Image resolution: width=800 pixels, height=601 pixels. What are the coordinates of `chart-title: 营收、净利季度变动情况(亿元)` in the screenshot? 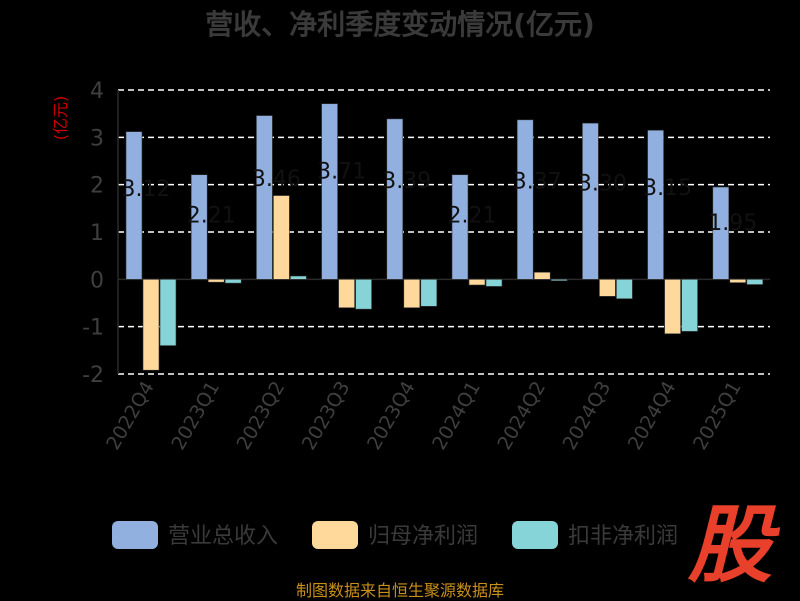 It's located at (400, 24).